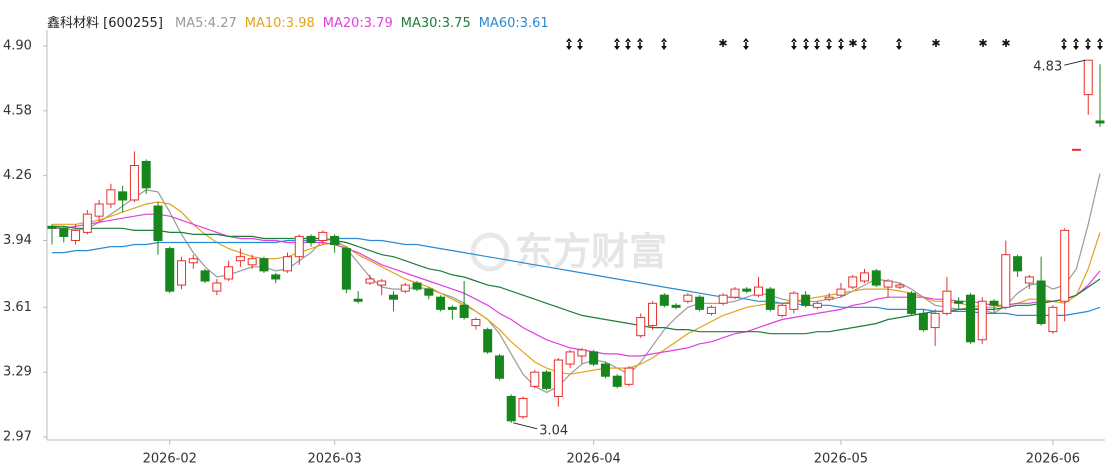  I want to click on legend-entry: MA20:3.79, so click(357, 23).